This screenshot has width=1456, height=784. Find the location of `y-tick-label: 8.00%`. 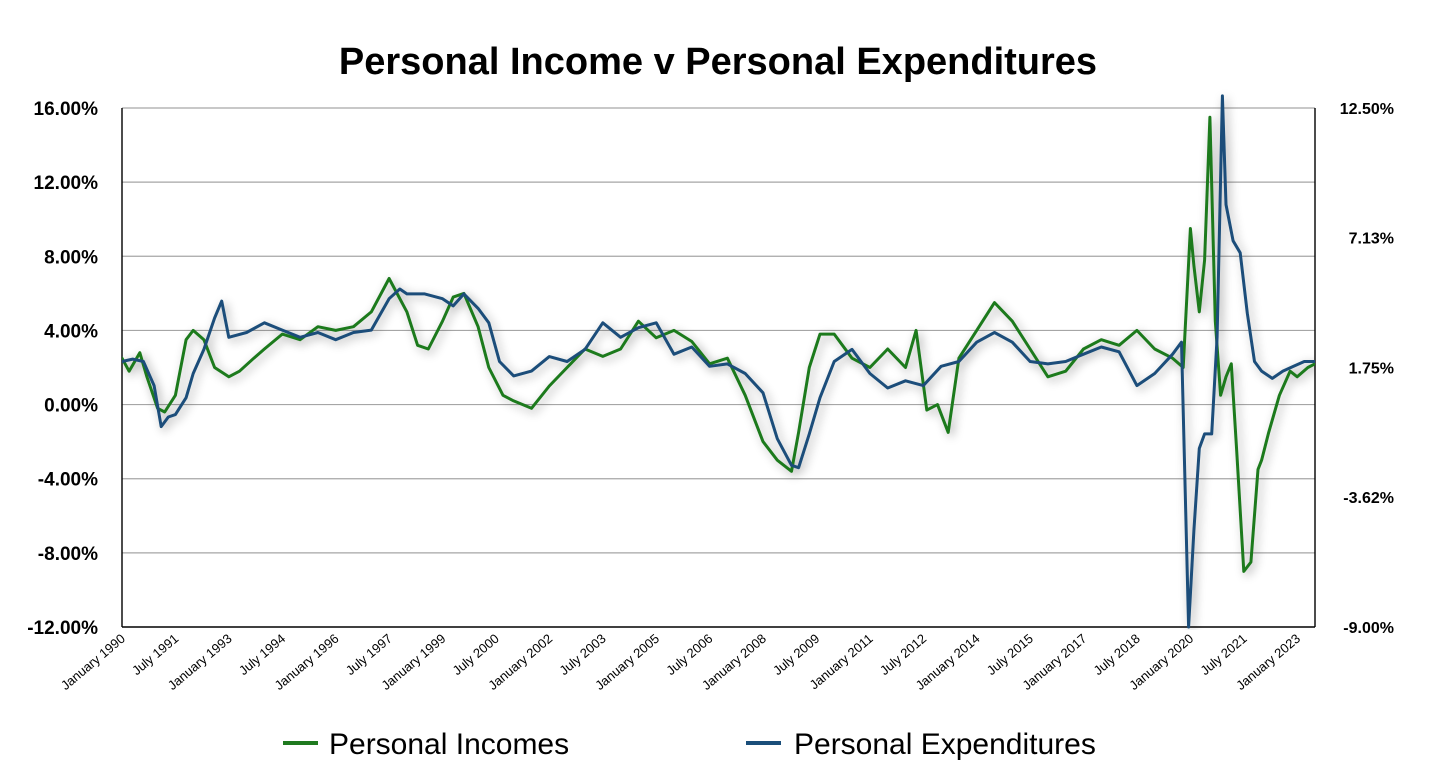

y-tick-label: 8.00% is located at coordinates (71, 257).